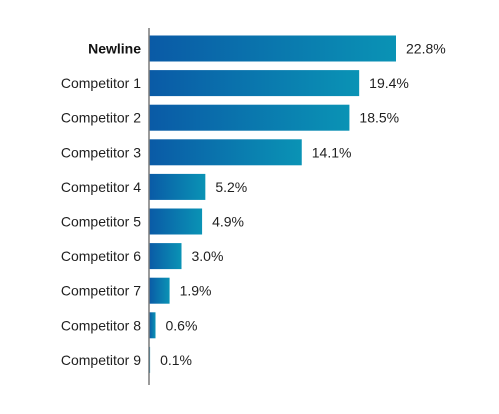 The height and width of the screenshot is (414, 499). What do you see at coordinates (101, 83) in the screenshot?
I see `category-label: Competitor 1` at bounding box center [101, 83].